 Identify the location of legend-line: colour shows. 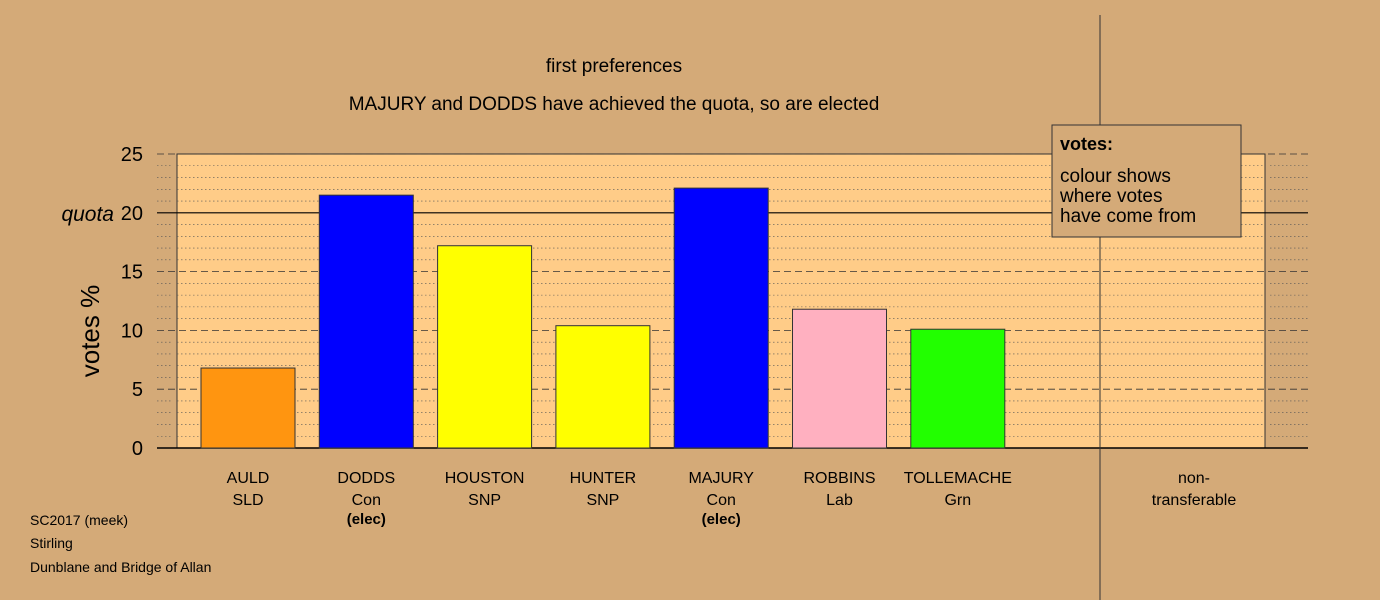
(1115, 176).